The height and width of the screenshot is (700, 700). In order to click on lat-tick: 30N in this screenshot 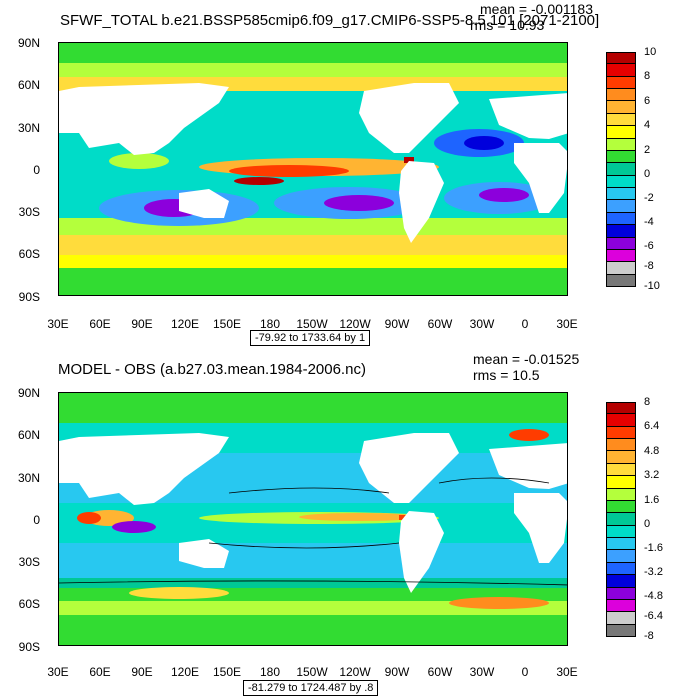, I will do `click(28, 478)`.